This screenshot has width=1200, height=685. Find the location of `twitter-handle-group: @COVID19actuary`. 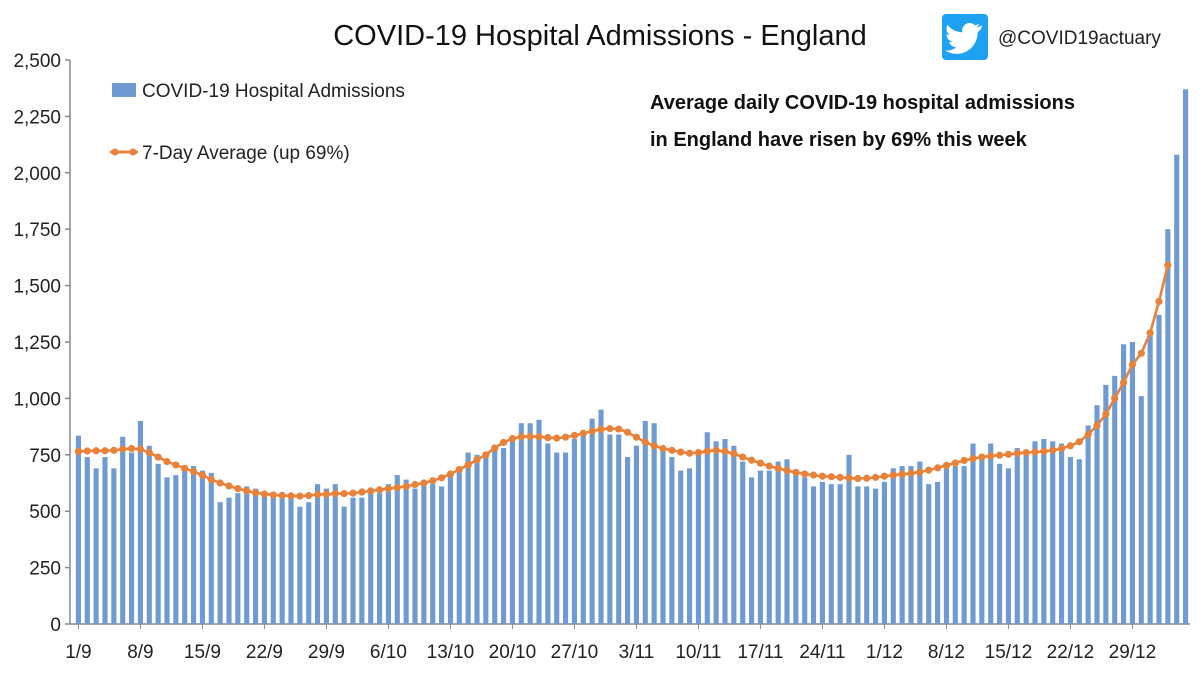

twitter-handle-group: @COVID19actuary is located at coordinates (1051, 37).